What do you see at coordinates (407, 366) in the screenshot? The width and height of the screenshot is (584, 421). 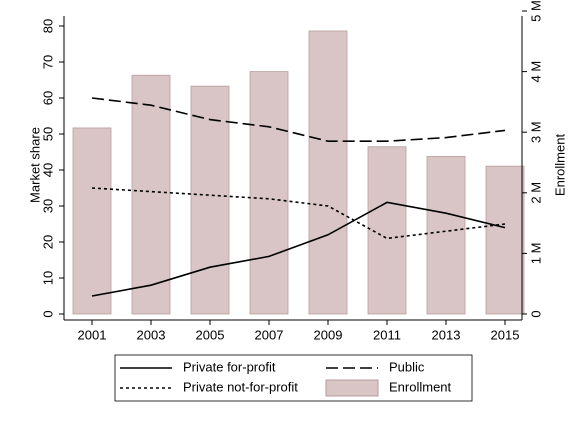 I see `legend-label: Public` at bounding box center [407, 366].